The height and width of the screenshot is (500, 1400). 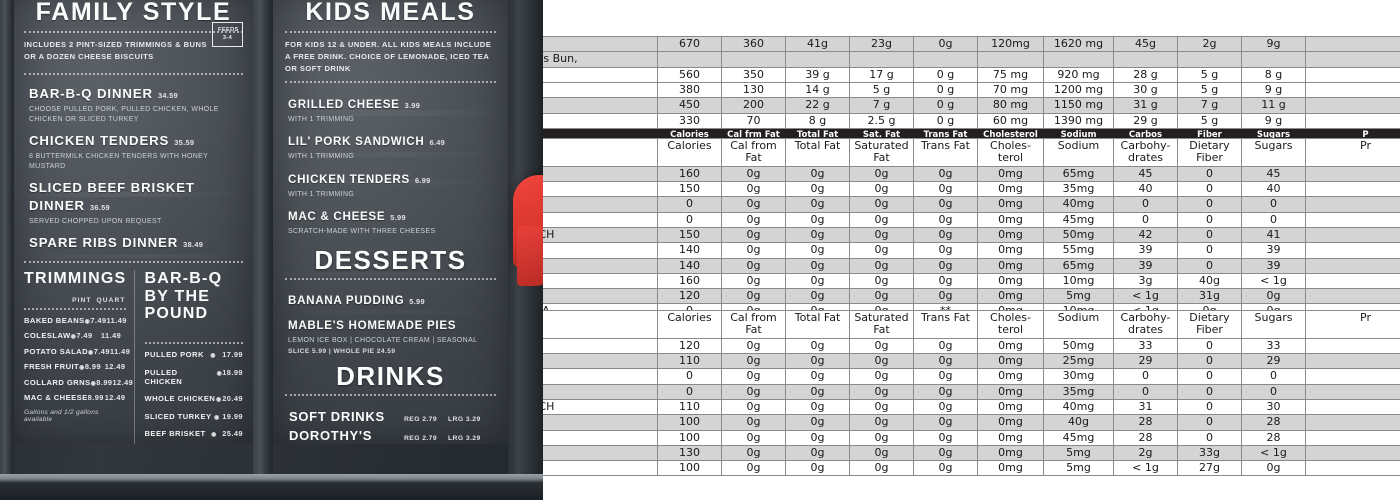 I want to click on section-label: EVERAGES, so click(x=600, y=324).